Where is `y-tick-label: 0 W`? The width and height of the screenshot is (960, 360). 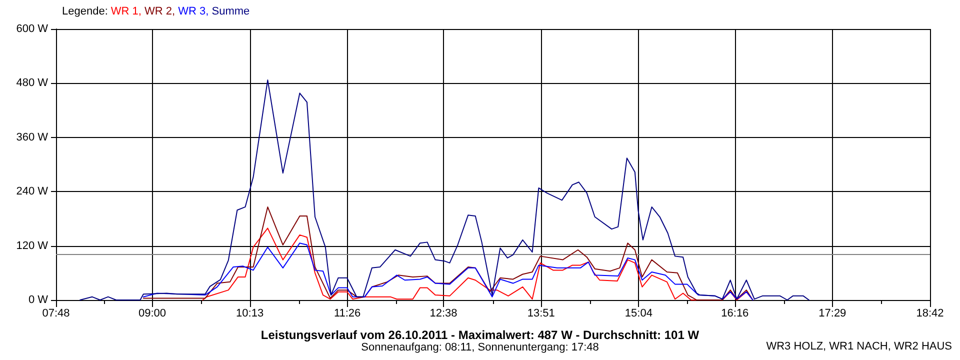
y-tick-label: 0 W is located at coordinates (38, 300).